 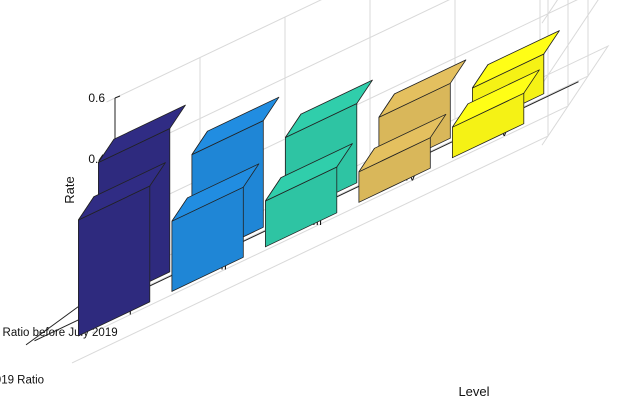 I want to click on gridline-z, so click(x=214, y=51).